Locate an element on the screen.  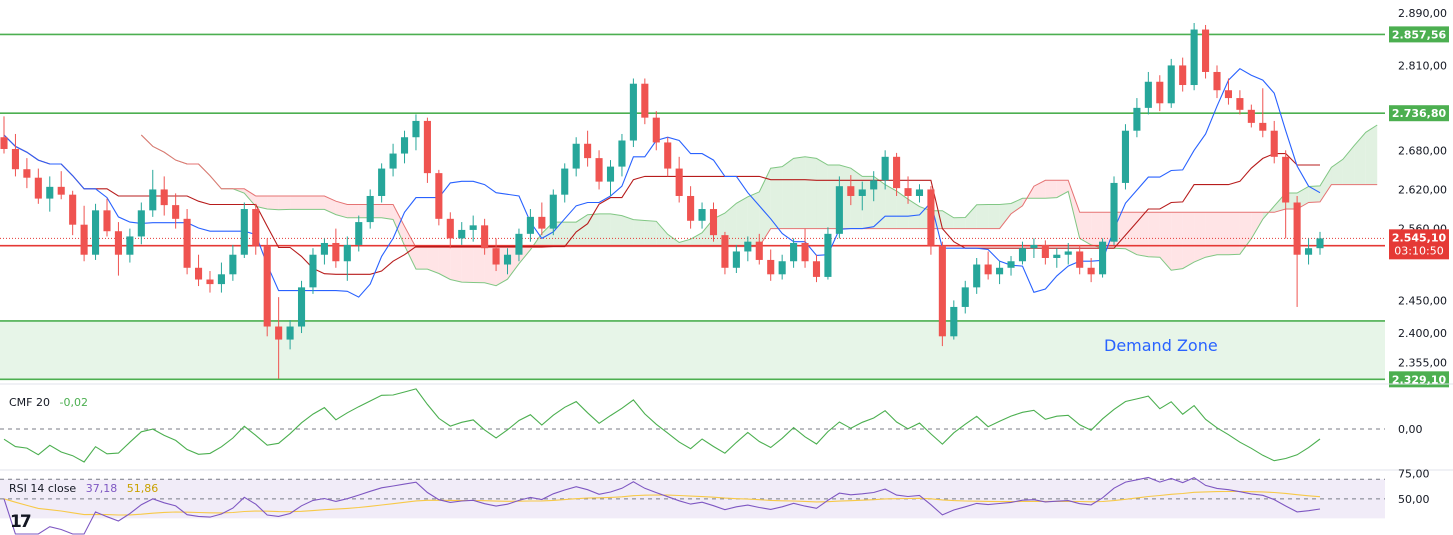
demand-zone is located at coordinates (692, 350).